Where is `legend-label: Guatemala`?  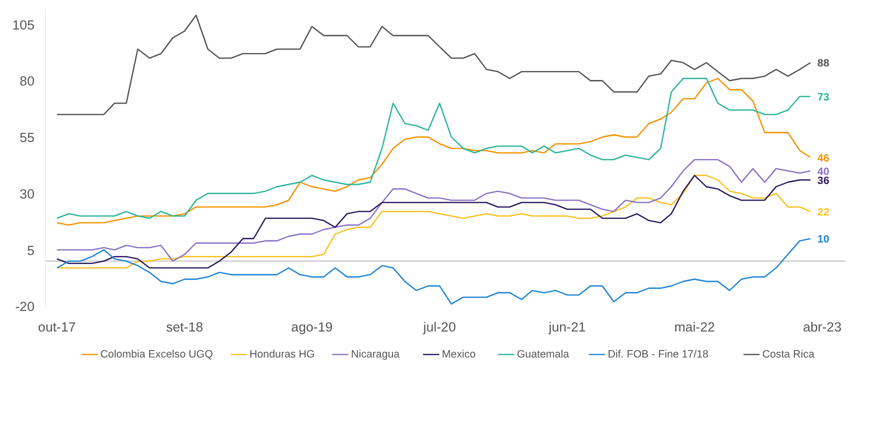
legend-label: Guatemala is located at coordinates (543, 354).